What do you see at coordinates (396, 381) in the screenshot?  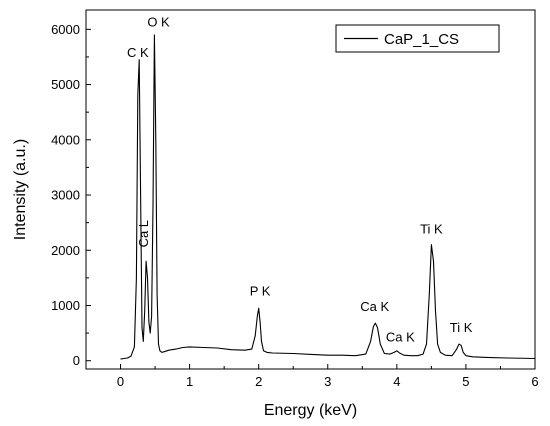 I see `x-tick-label: 4` at bounding box center [396, 381].